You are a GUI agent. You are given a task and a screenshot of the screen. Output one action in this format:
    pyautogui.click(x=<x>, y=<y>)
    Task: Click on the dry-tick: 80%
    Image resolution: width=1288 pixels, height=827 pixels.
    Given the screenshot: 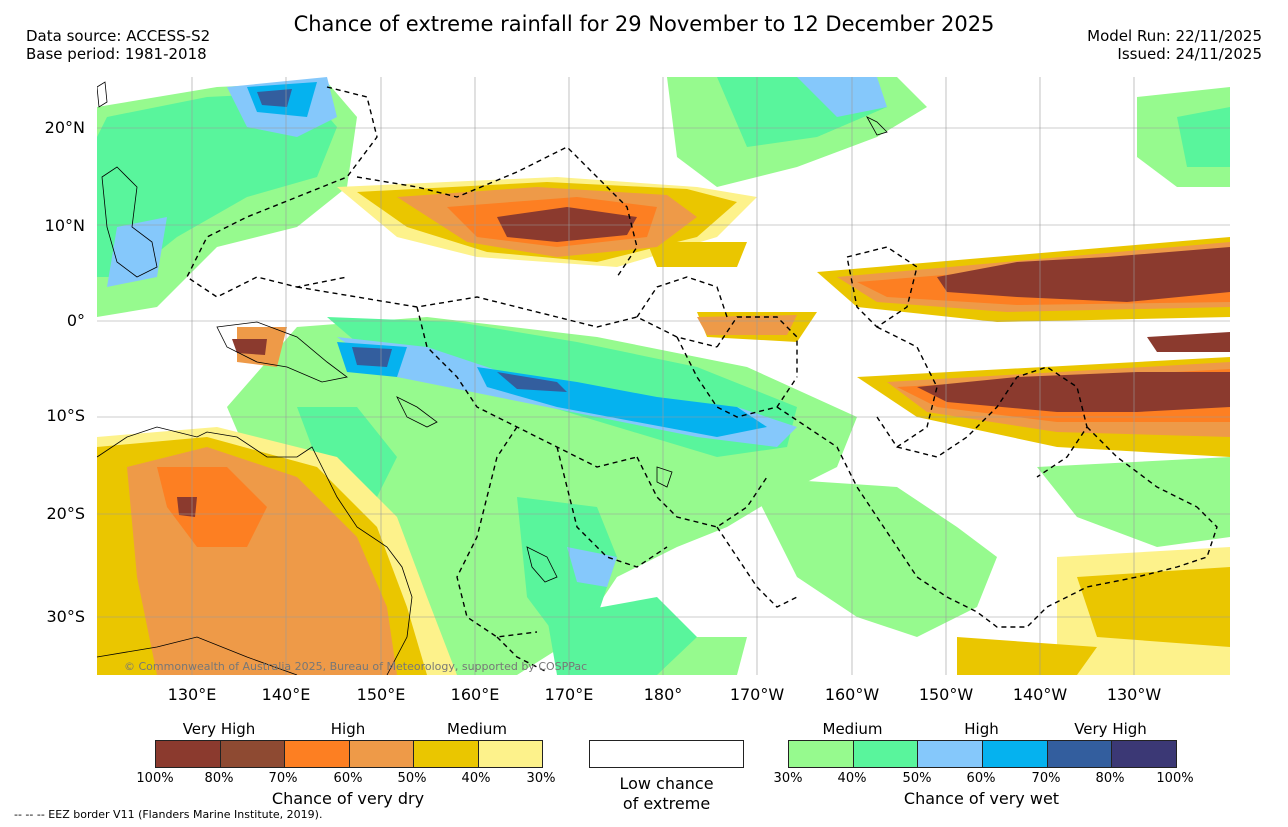 What is the action you would take?
    pyautogui.click(x=219, y=778)
    